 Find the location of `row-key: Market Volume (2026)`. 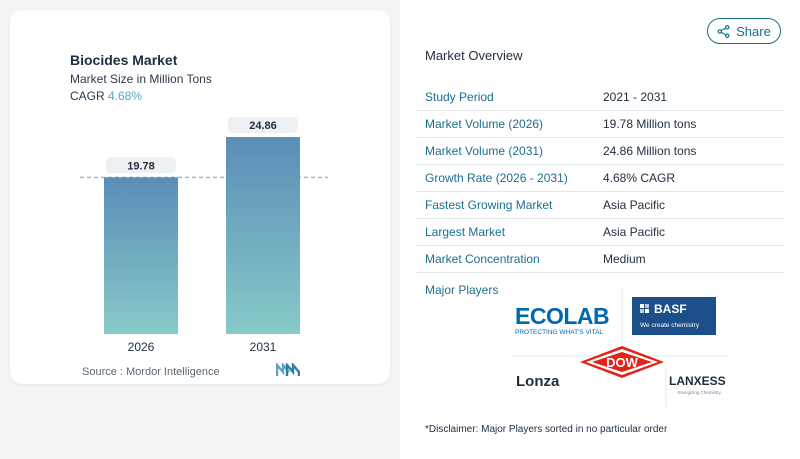

row-key: Market Volume (2026) is located at coordinates (484, 124).